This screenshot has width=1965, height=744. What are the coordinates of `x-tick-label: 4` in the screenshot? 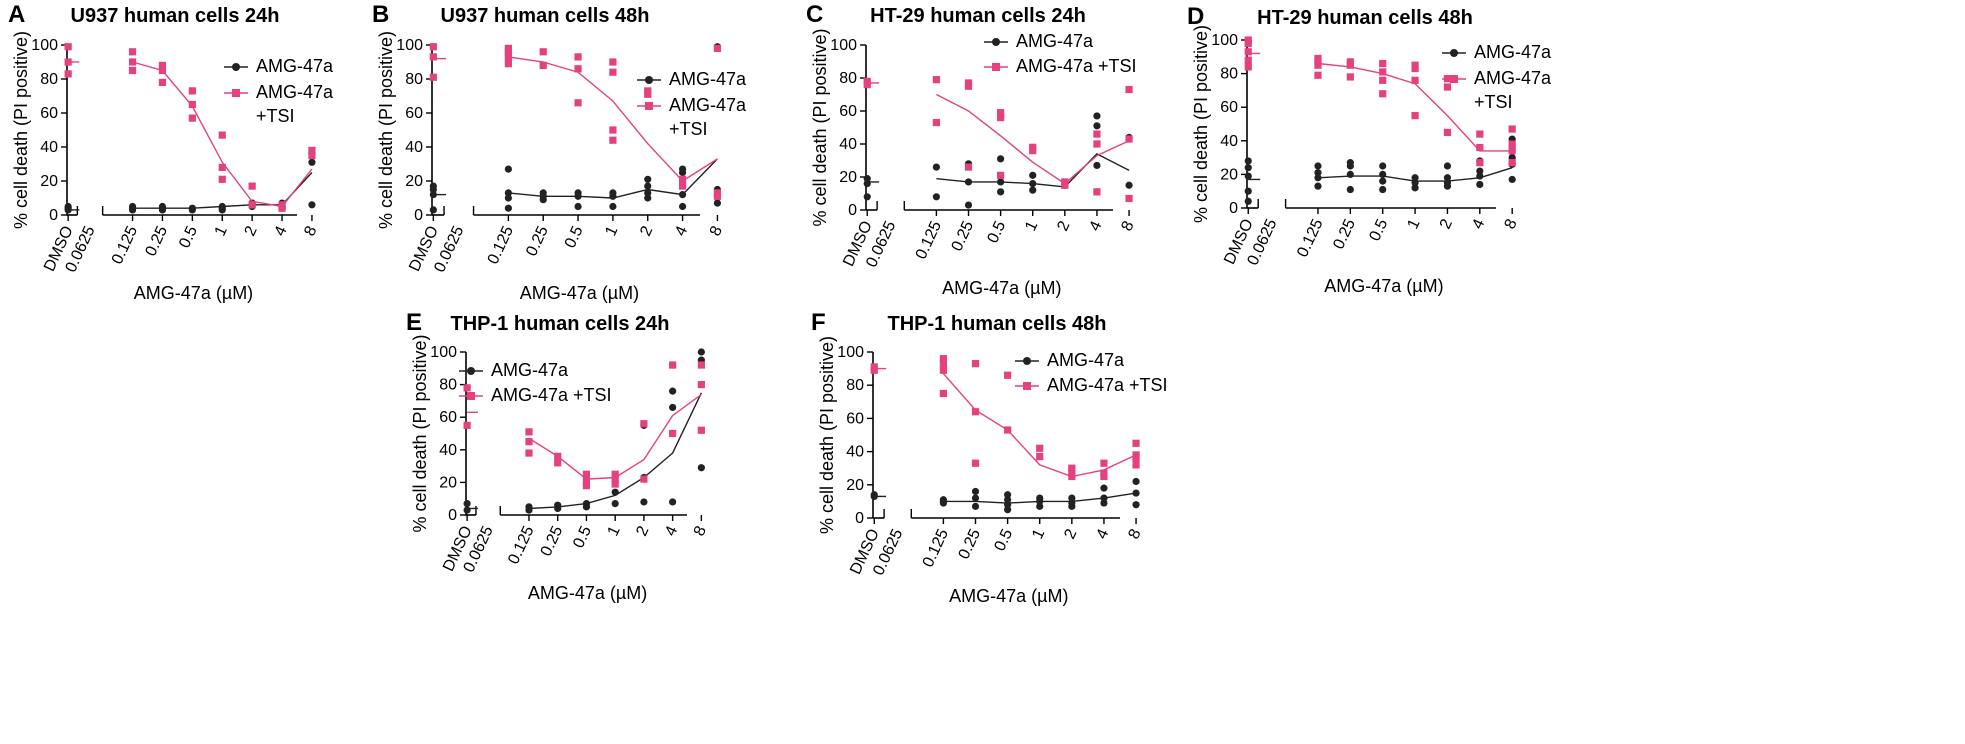 It's located at (281, 230).